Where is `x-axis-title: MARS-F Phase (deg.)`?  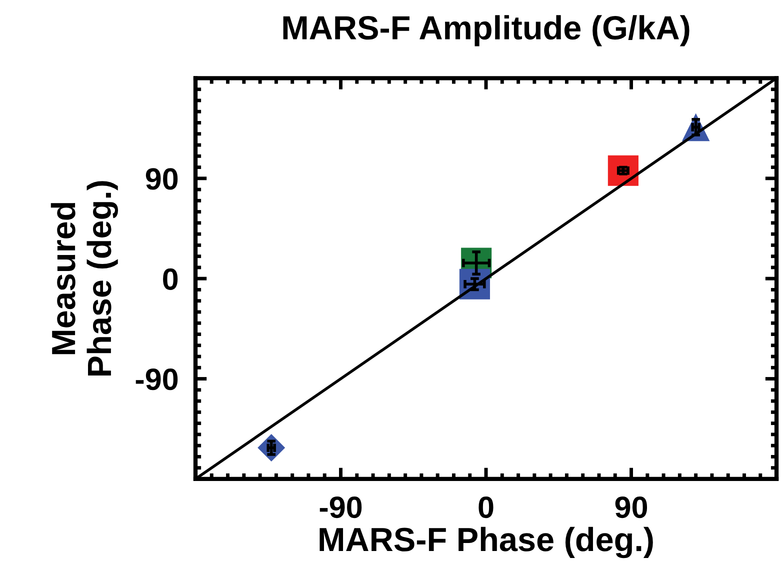
x-axis-title: MARS-F Phase (deg.) is located at coordinates (486, 542).